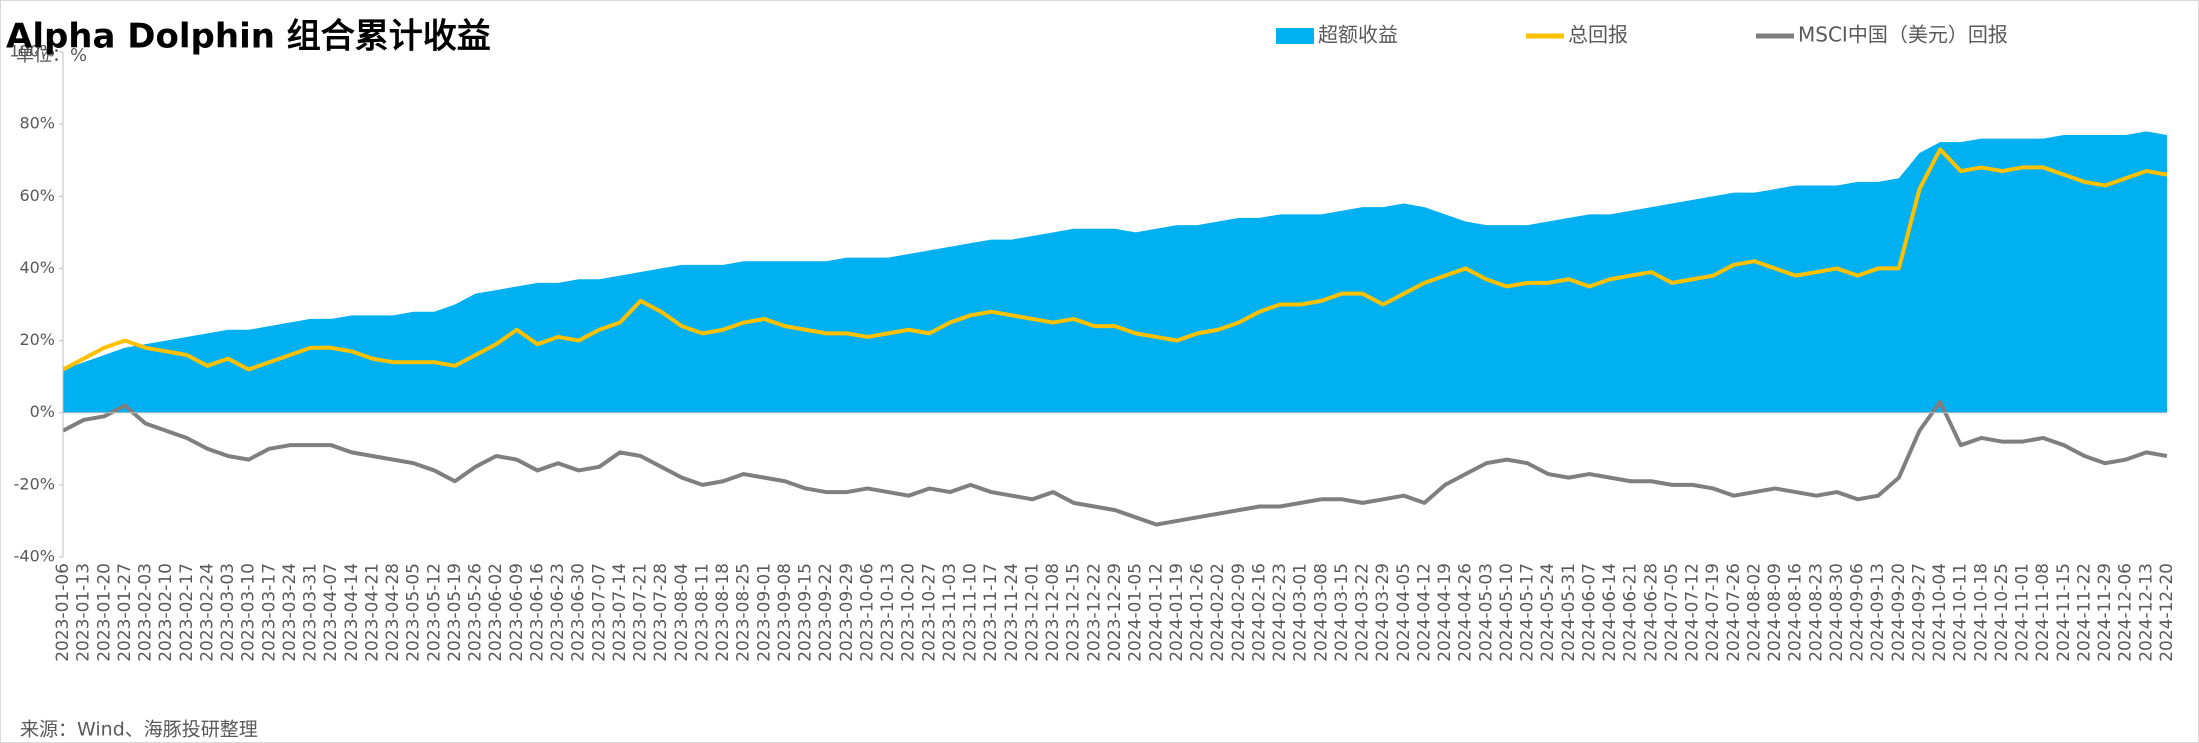 The width and height of the screenshot is (2199, 743). I want to click on x-tick-label: 2024-11-15, so click(2064, 612).